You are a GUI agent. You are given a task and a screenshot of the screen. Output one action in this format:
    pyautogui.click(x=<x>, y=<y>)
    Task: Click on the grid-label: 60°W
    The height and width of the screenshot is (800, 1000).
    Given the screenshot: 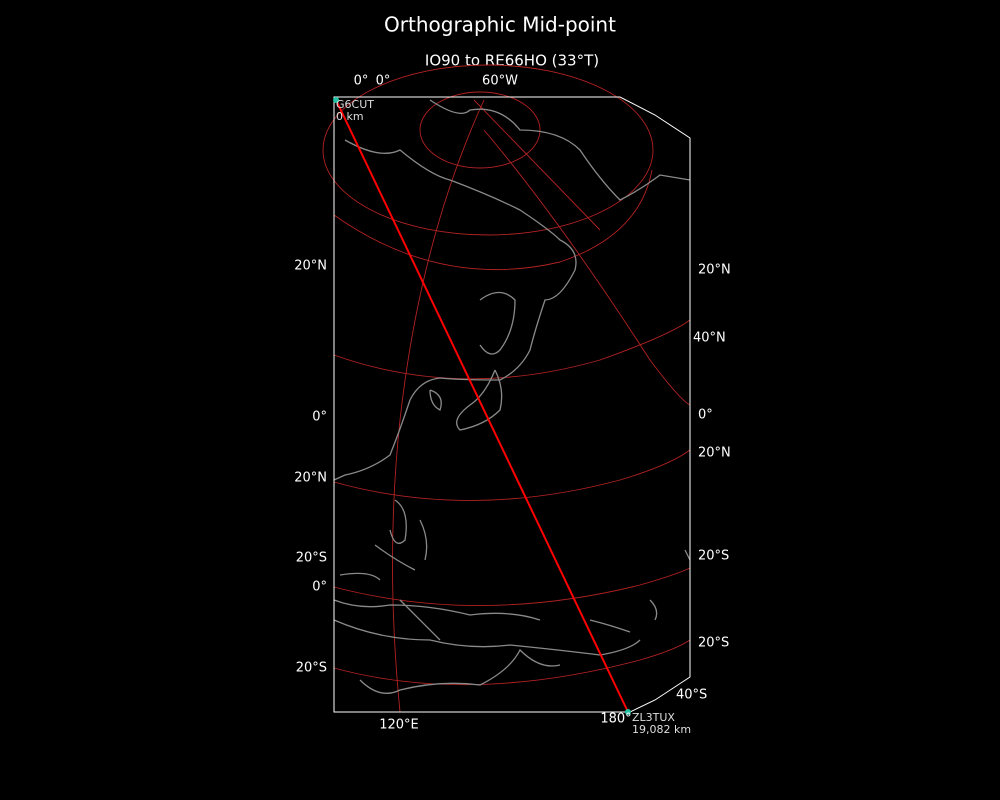 What is the action you would take?
    pyautogui.click(x=500, y=81)
    